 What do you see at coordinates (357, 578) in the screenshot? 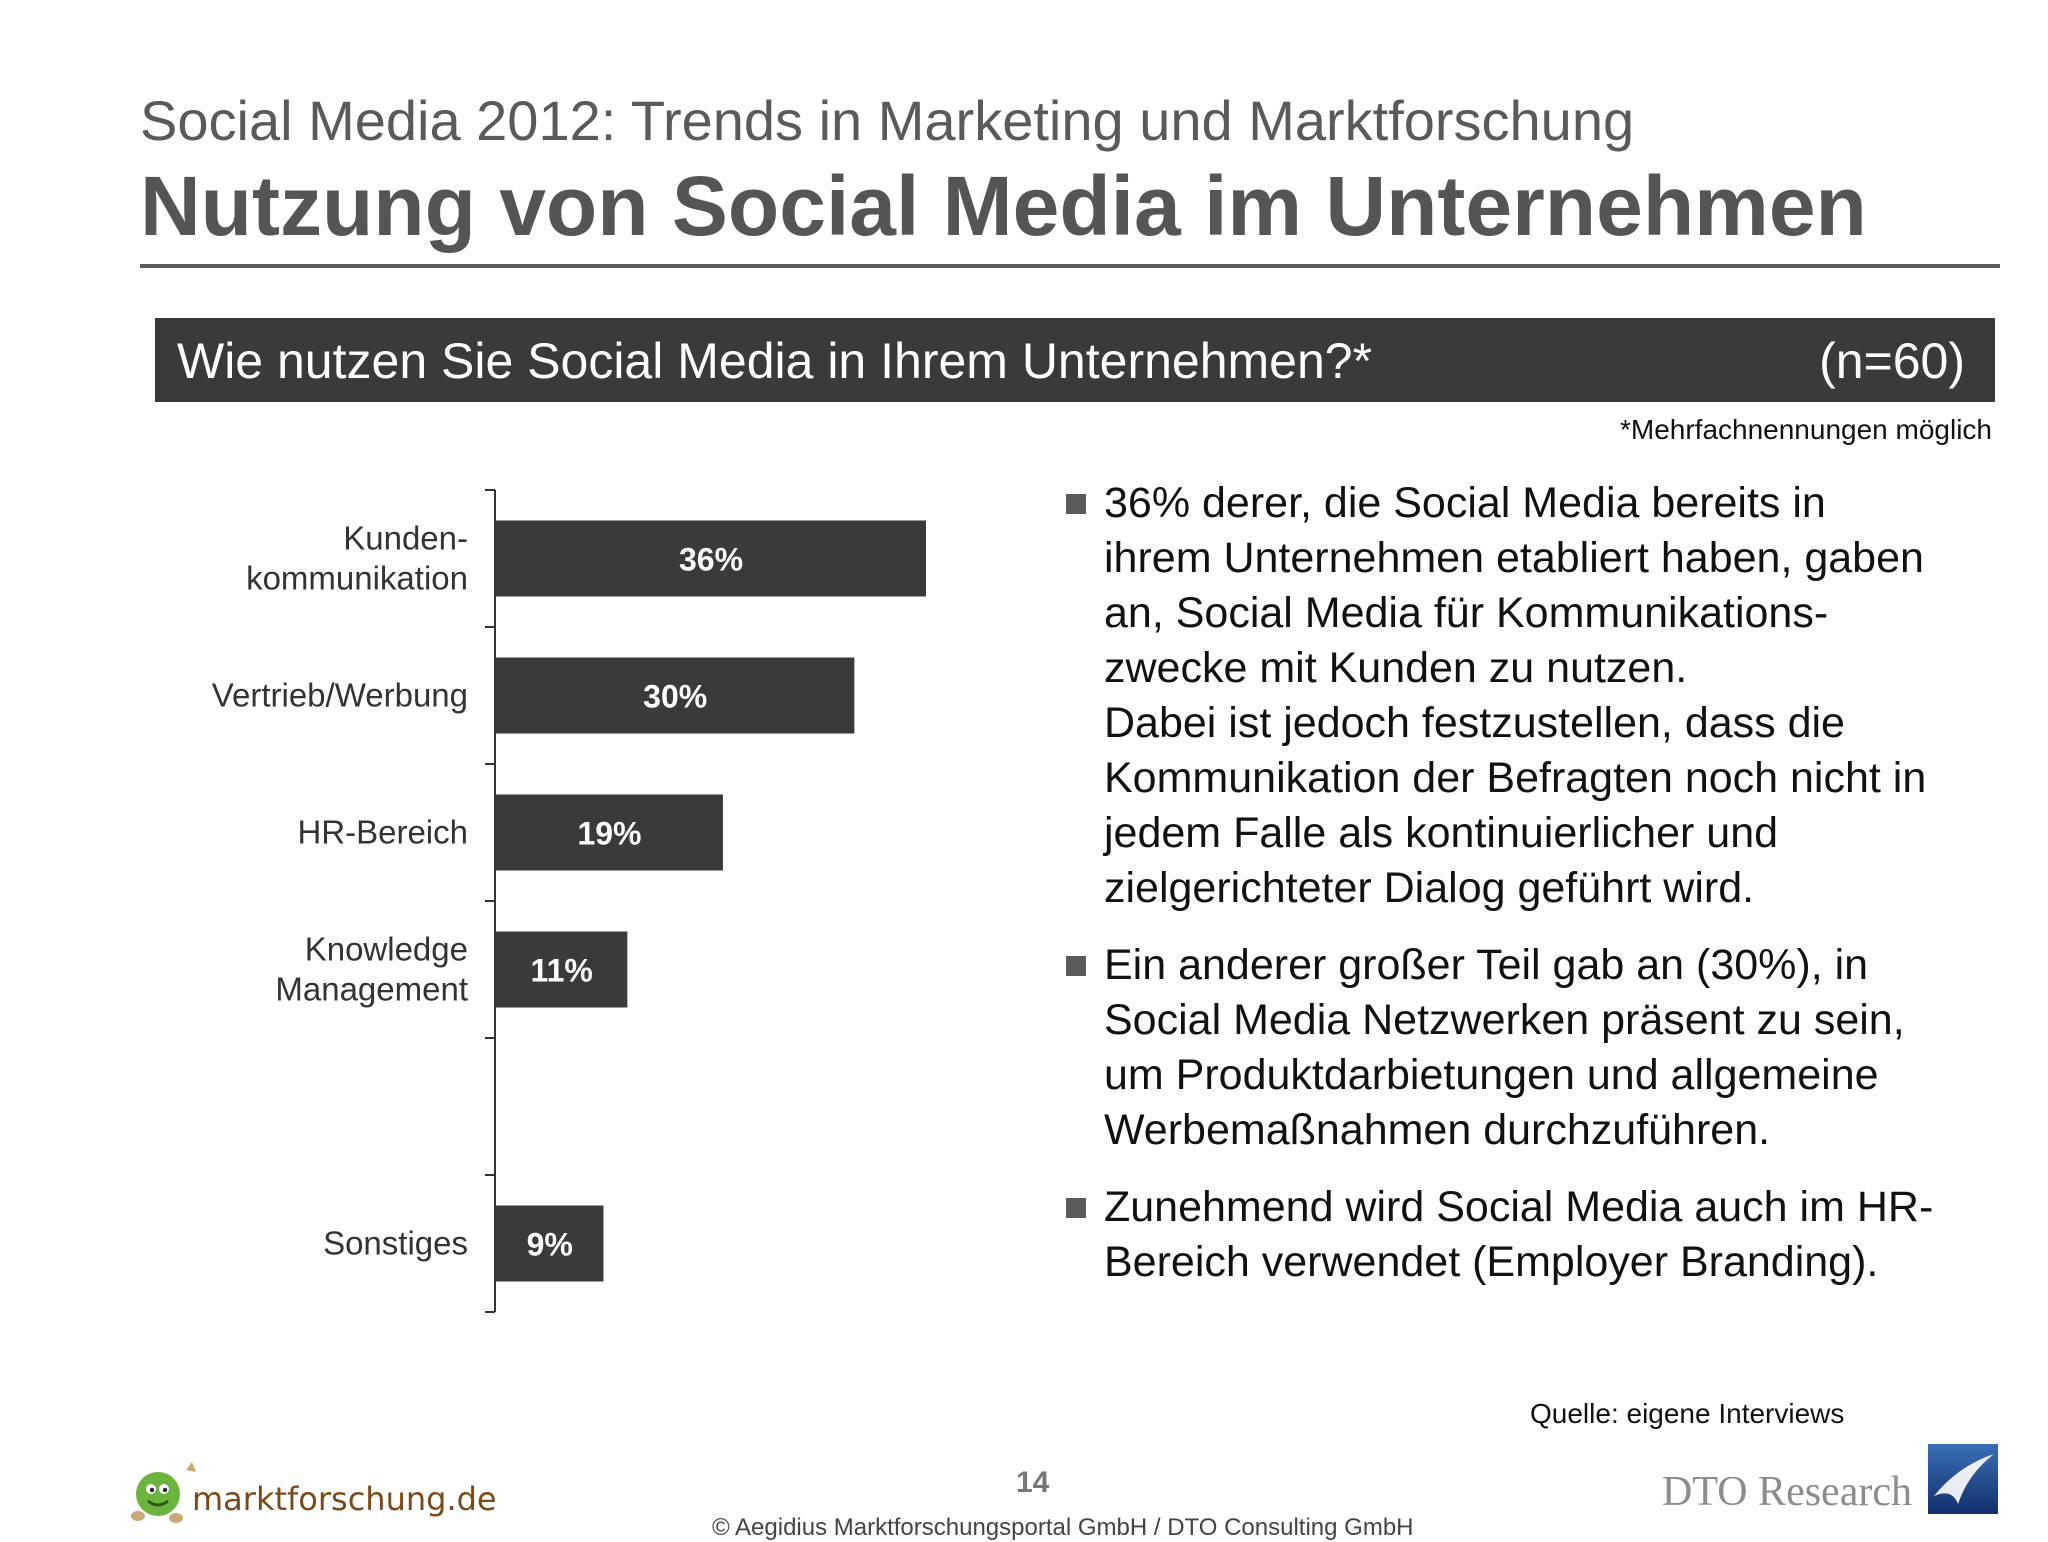
I see `category-label: kommunikation` at bounding box center [357, 578].